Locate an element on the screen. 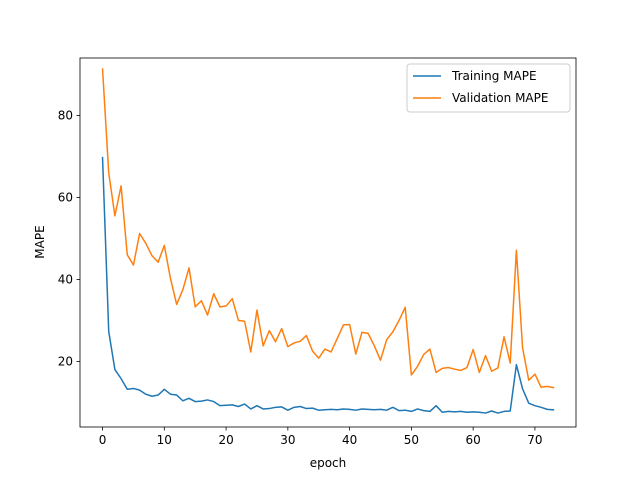 Image resolution: width=640 pixels, height=480 pixels. x-tick-label: 50 is located at coordinates (411, 440).